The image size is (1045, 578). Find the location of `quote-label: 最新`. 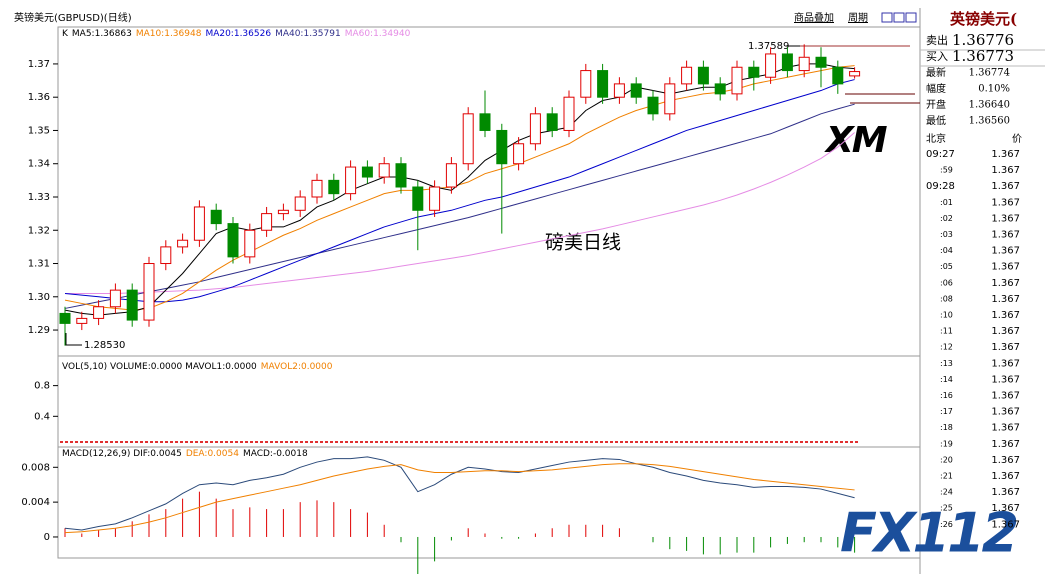

quote-label: 最新 is located at coordinates (936, 72).